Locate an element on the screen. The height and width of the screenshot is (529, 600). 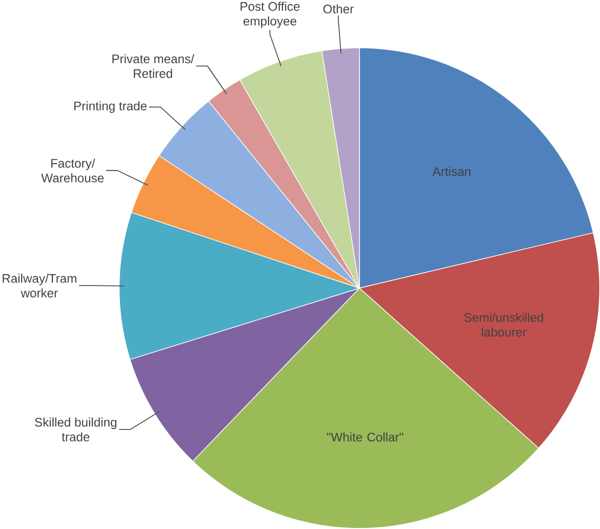
slice-label: Railway/Tram worker is located at coordinates (39, 286).